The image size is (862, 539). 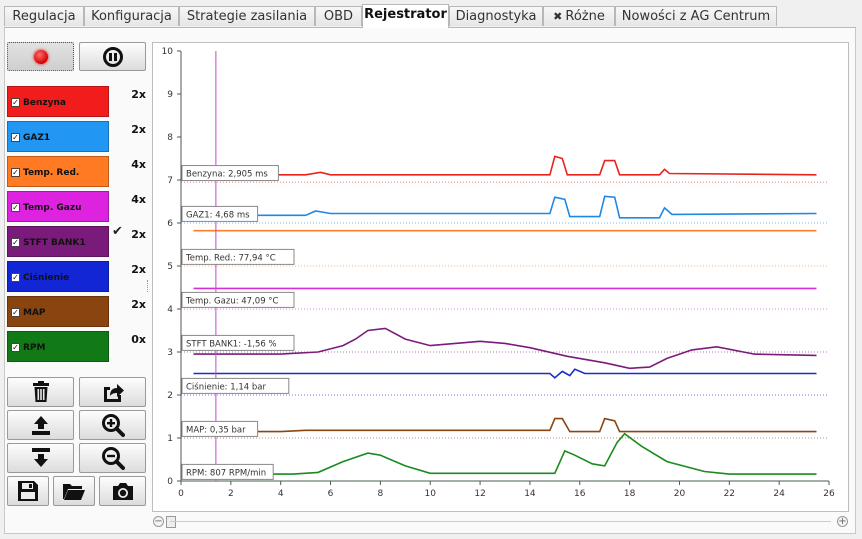 I want to click on value-readout: Temp. Red.: 77,94 °C, so click(x=238, y=256).